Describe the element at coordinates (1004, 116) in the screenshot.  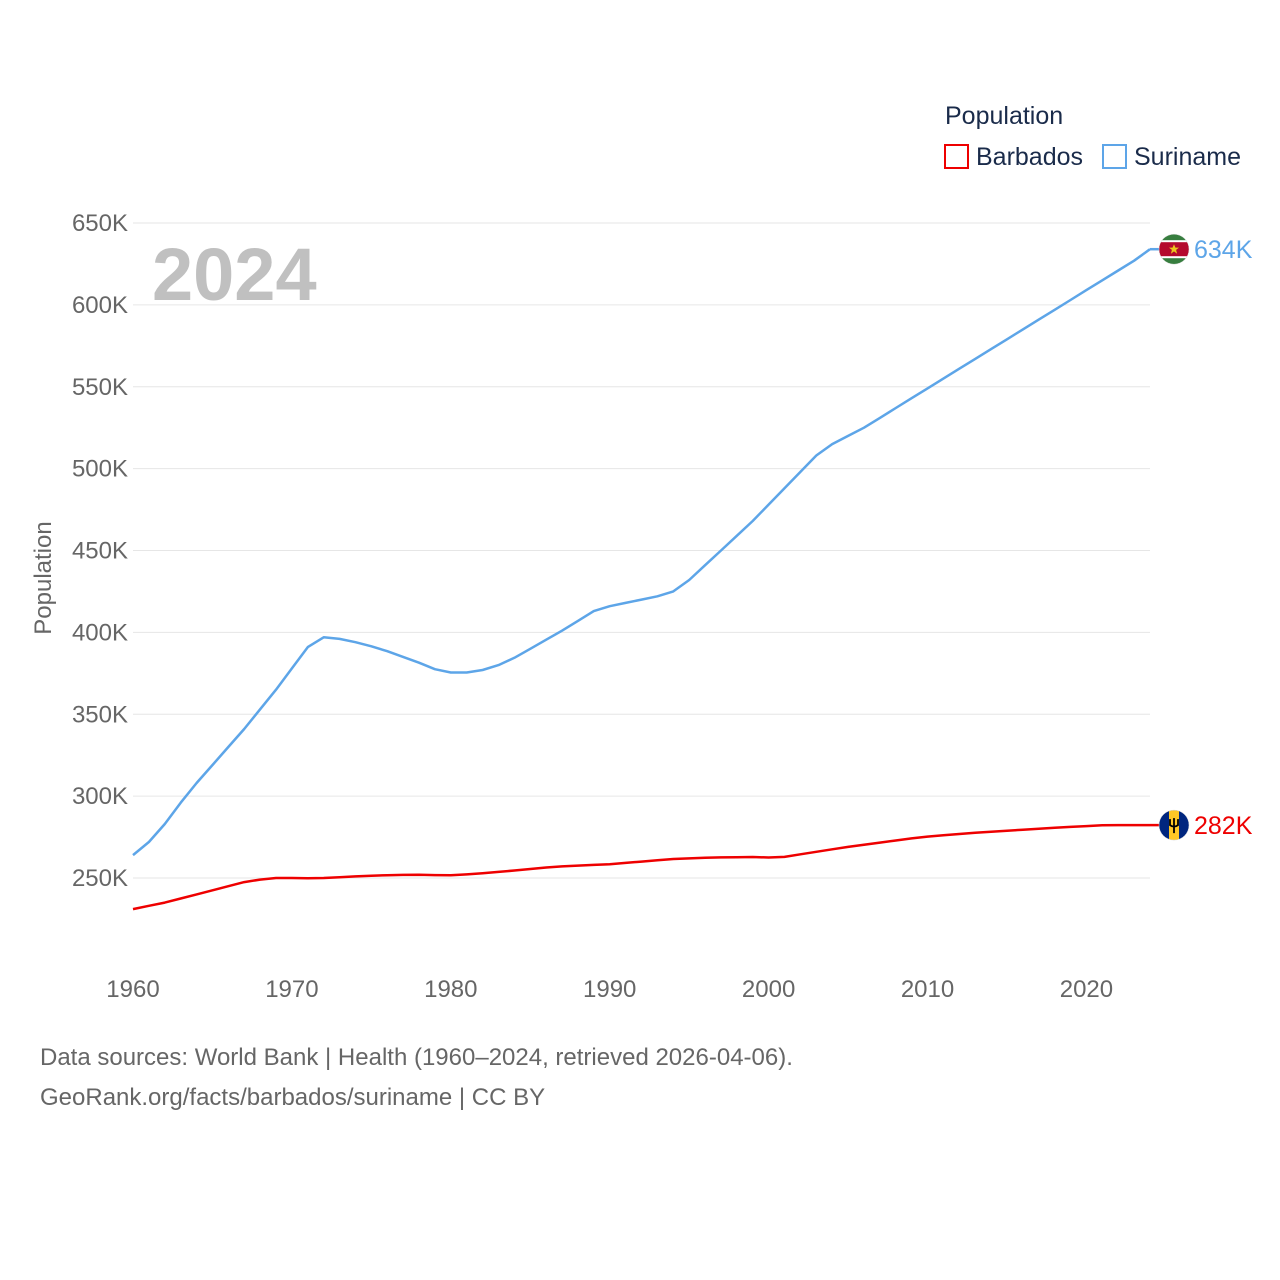
I see `legend-title: Population` at that location.